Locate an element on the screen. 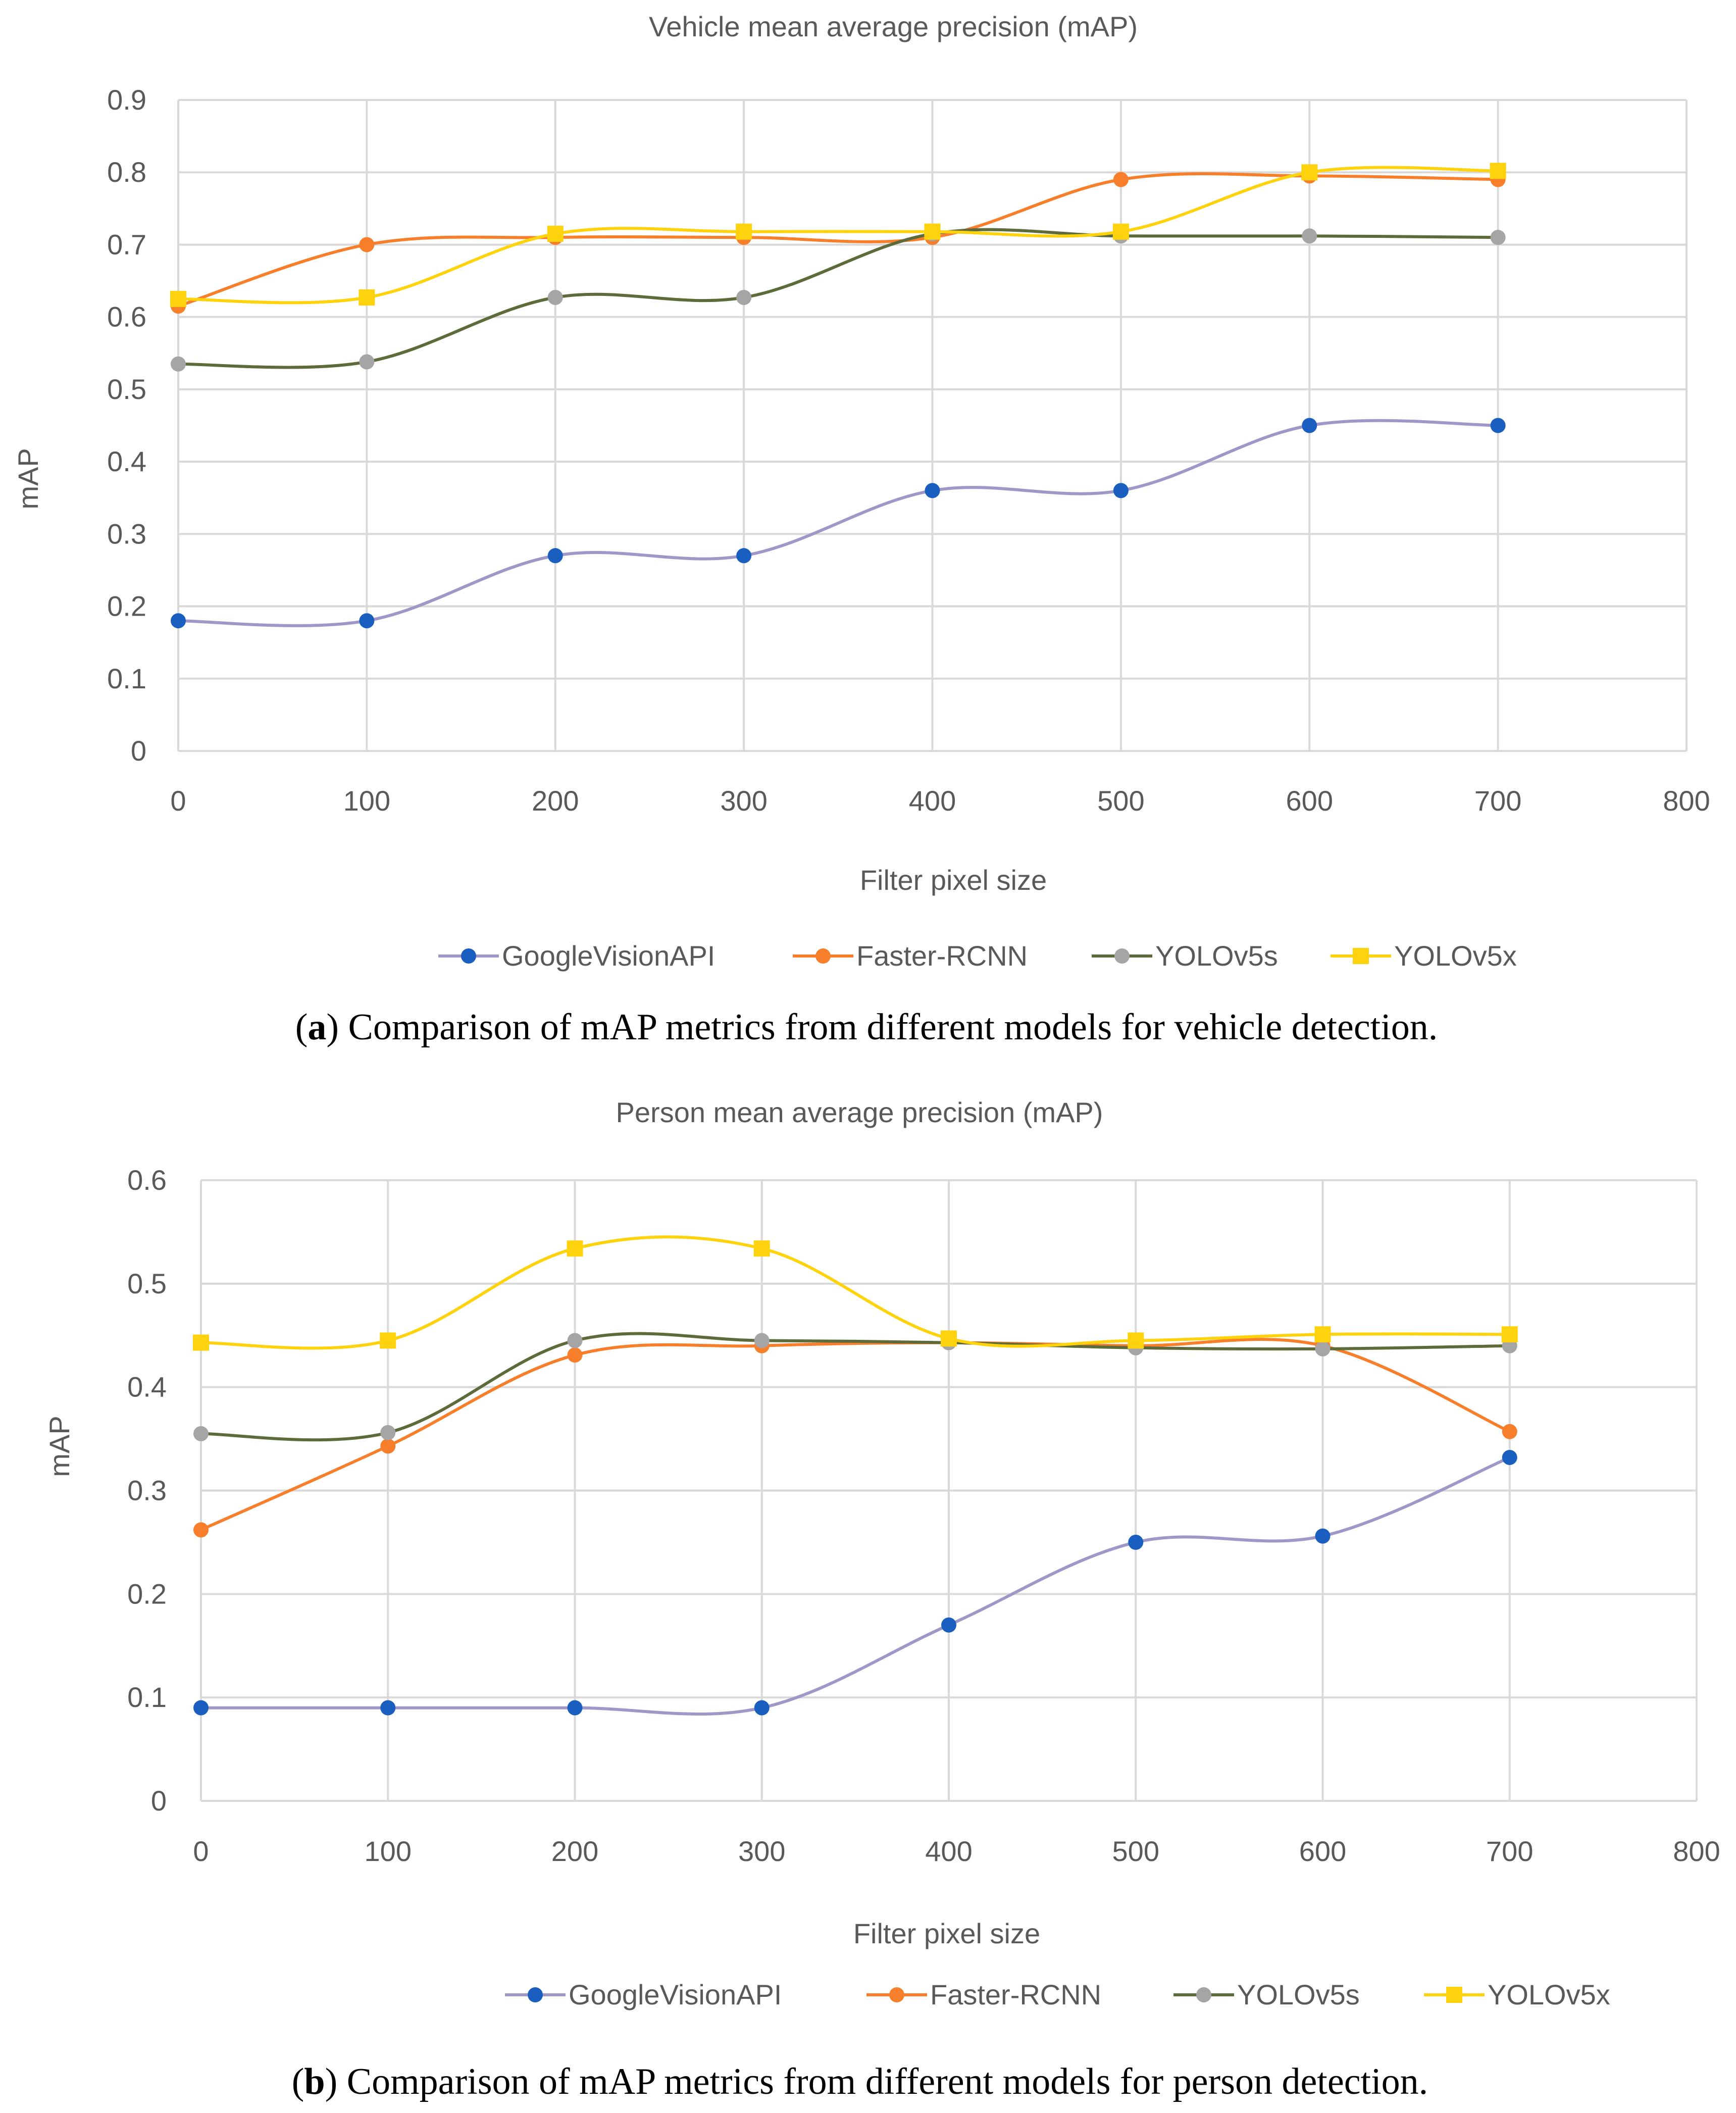 Image resolution: width=1736 pixels, height=2113 pixels. x-axis-label-person: Filter pixel size is located at coordinates (946, 1933).